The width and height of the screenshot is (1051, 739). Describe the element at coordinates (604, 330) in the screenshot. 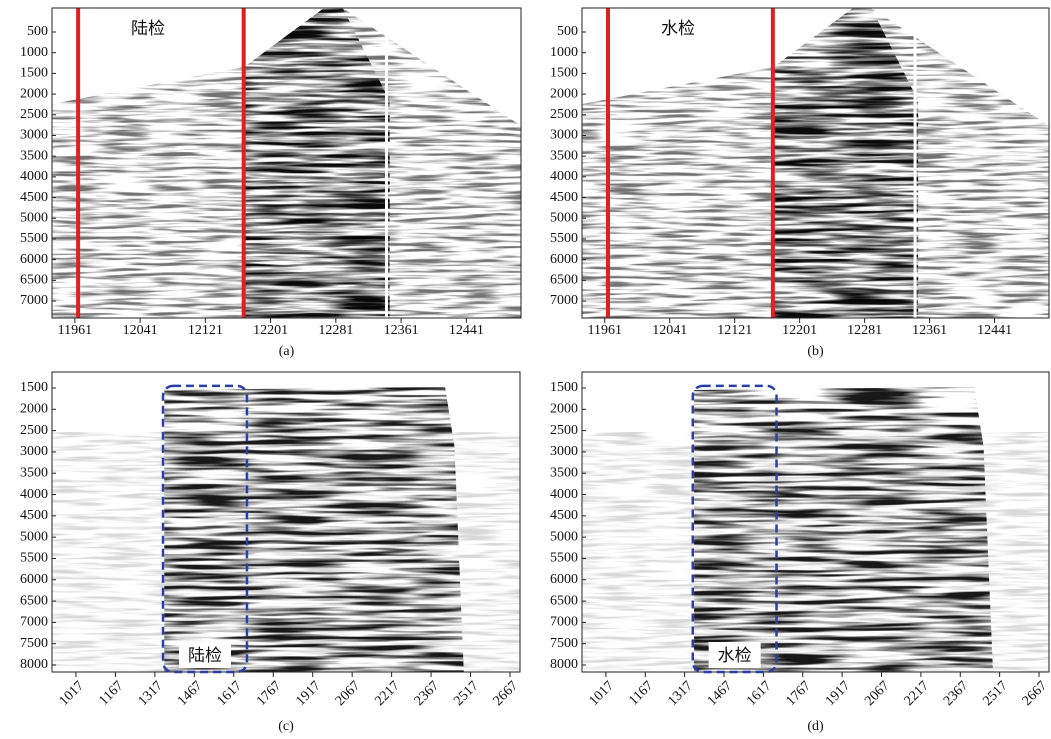

I see `x-tick-label: 11961` at that location.